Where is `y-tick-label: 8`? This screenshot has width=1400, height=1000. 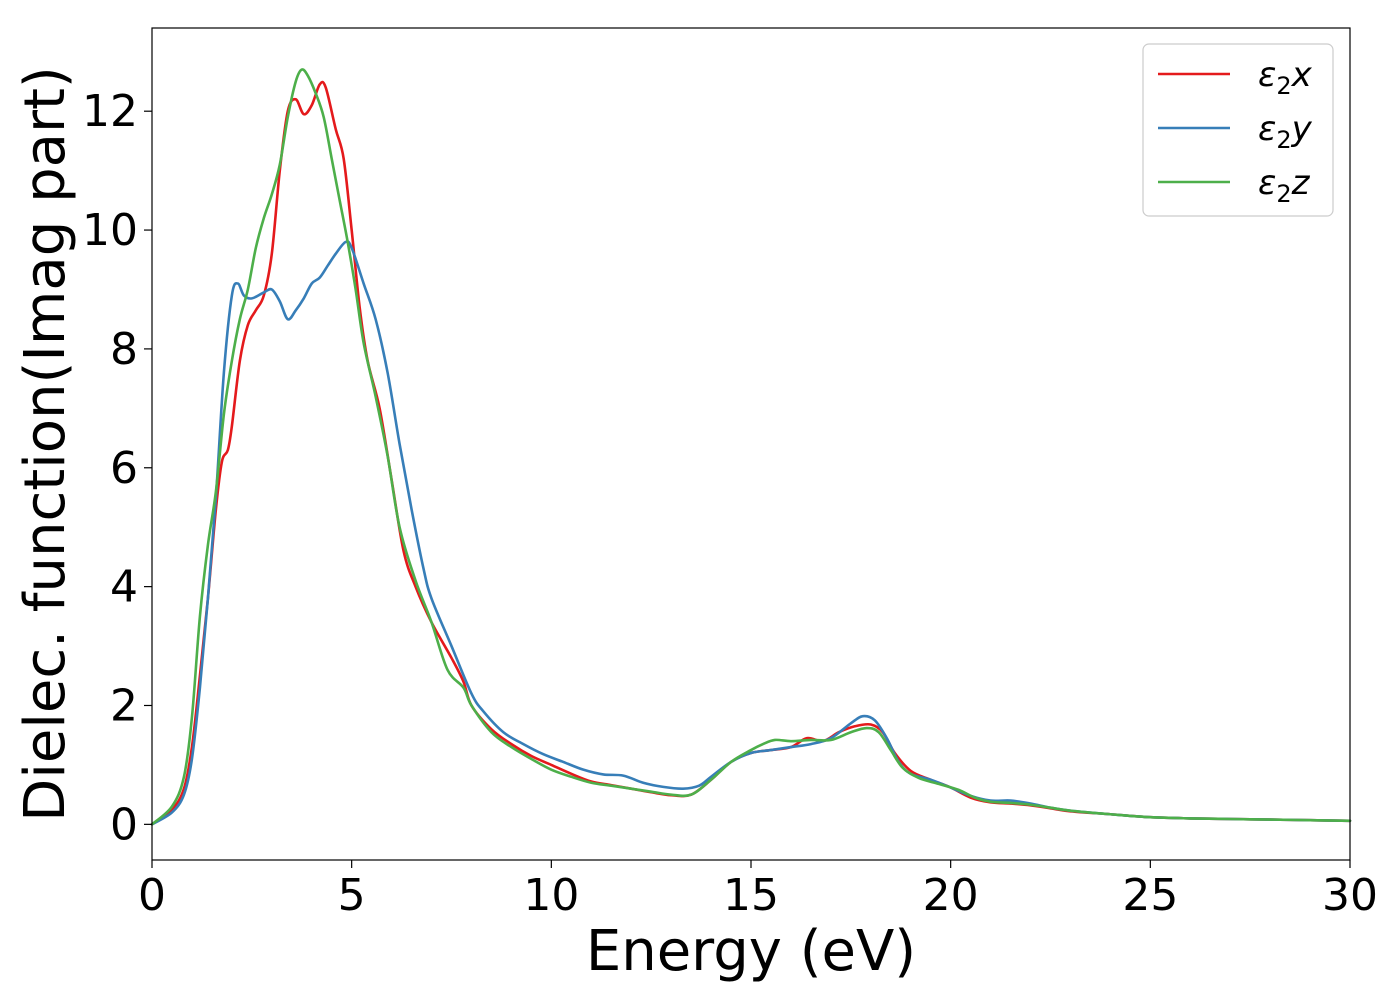
y-tick-label: 8 is located at coordinates (124, 349).